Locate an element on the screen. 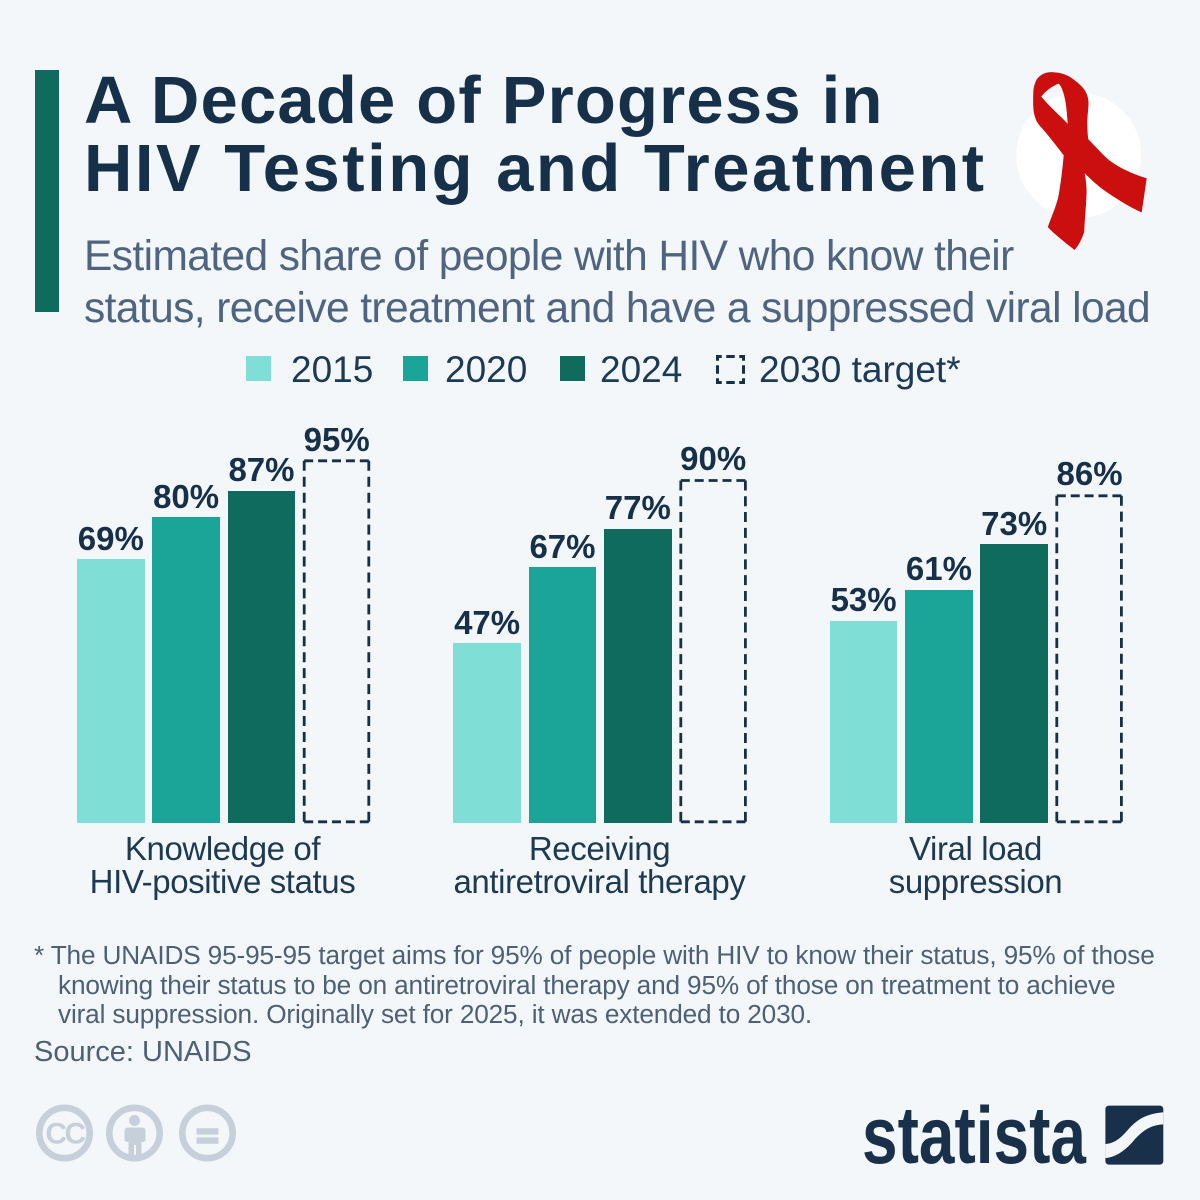 The height and width of the screenshot is (1200, 1200). svg-text: statista is located at coordinates (974, 1135).